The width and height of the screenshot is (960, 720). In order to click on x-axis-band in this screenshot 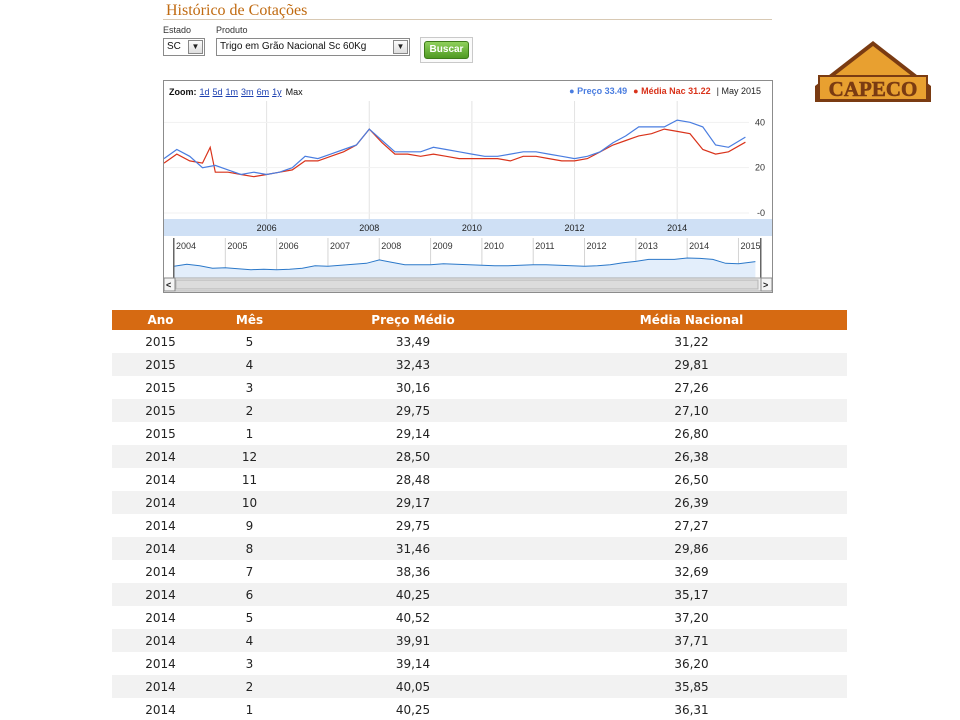, I will do `click(468, 227)`.